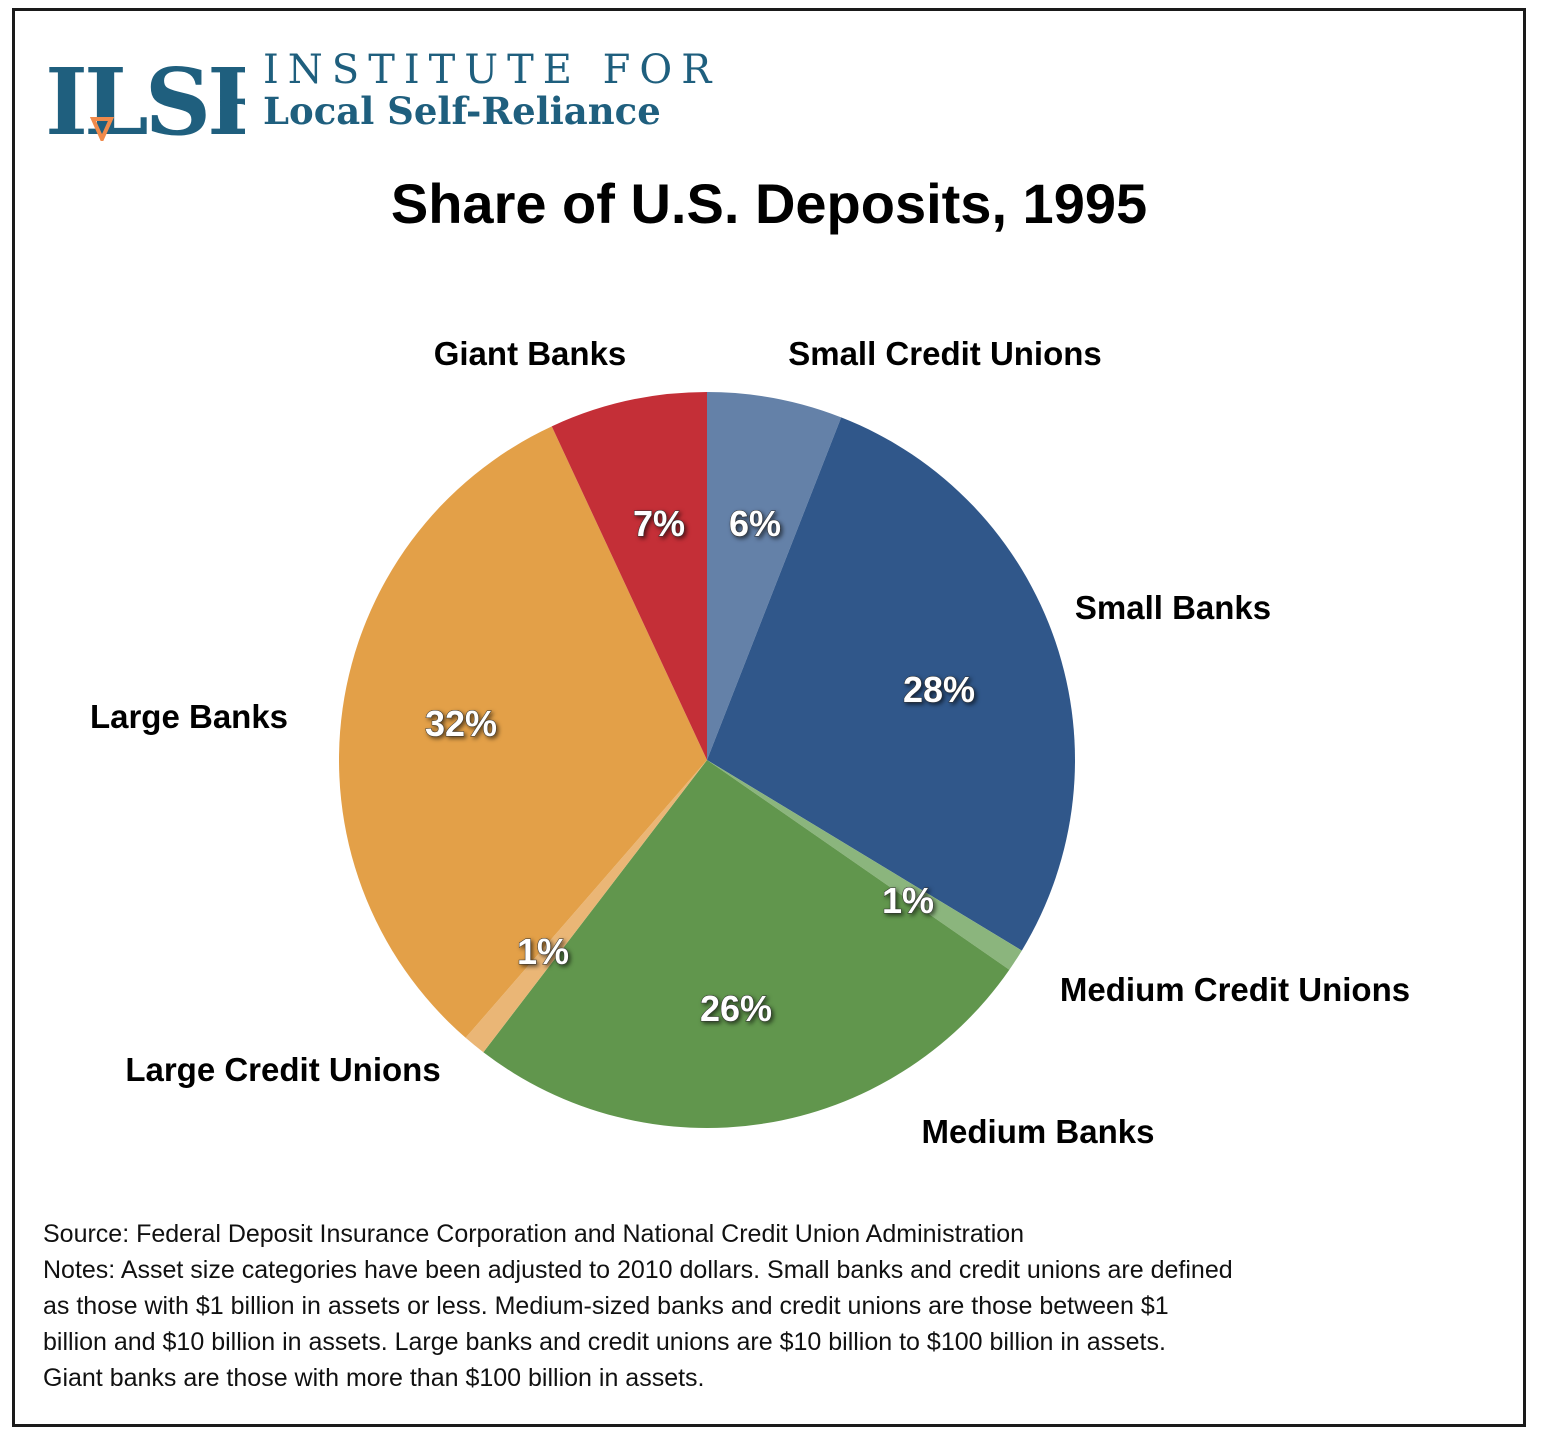  I want to click on slice-label-large-banks: Large Banks, so click(189, 716).